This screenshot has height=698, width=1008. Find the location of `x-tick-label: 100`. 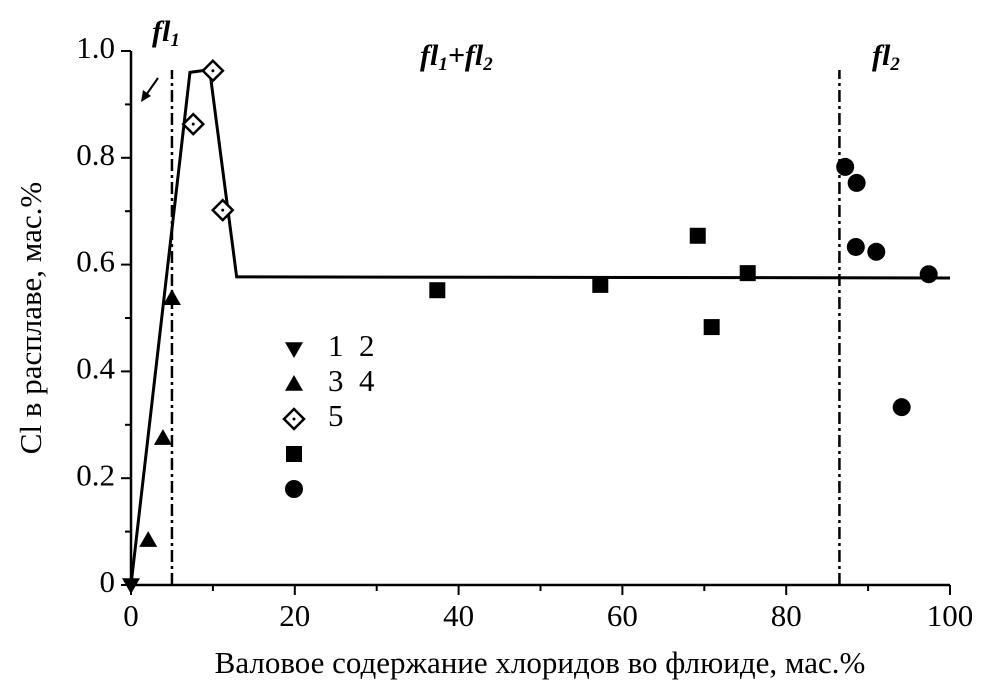

x-tick-label: 100 is located at coordinates (950, 615).